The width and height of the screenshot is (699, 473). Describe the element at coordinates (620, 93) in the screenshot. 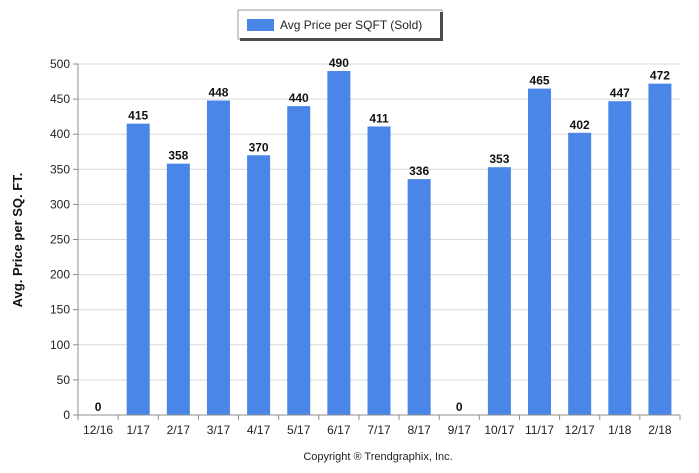

I see `bar-data-label: 447` at that location.